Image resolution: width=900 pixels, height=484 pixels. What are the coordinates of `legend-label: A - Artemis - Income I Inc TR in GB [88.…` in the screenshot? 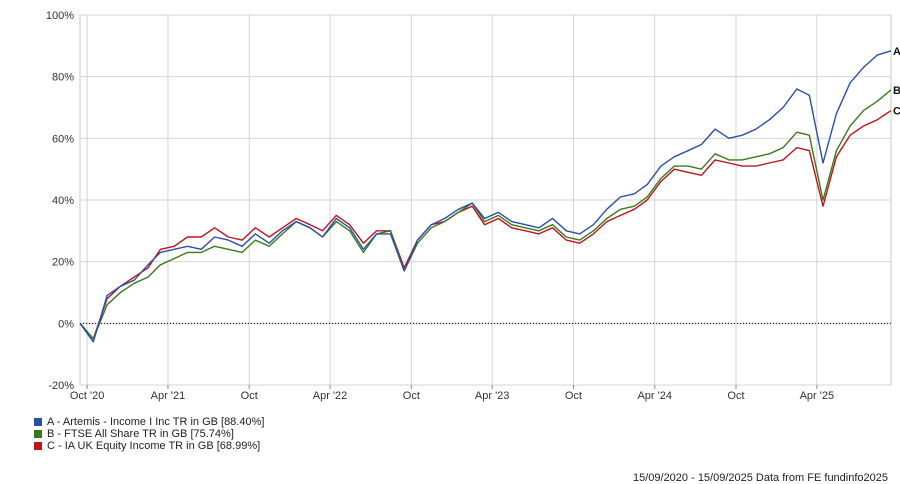 It's located at (156, 422).